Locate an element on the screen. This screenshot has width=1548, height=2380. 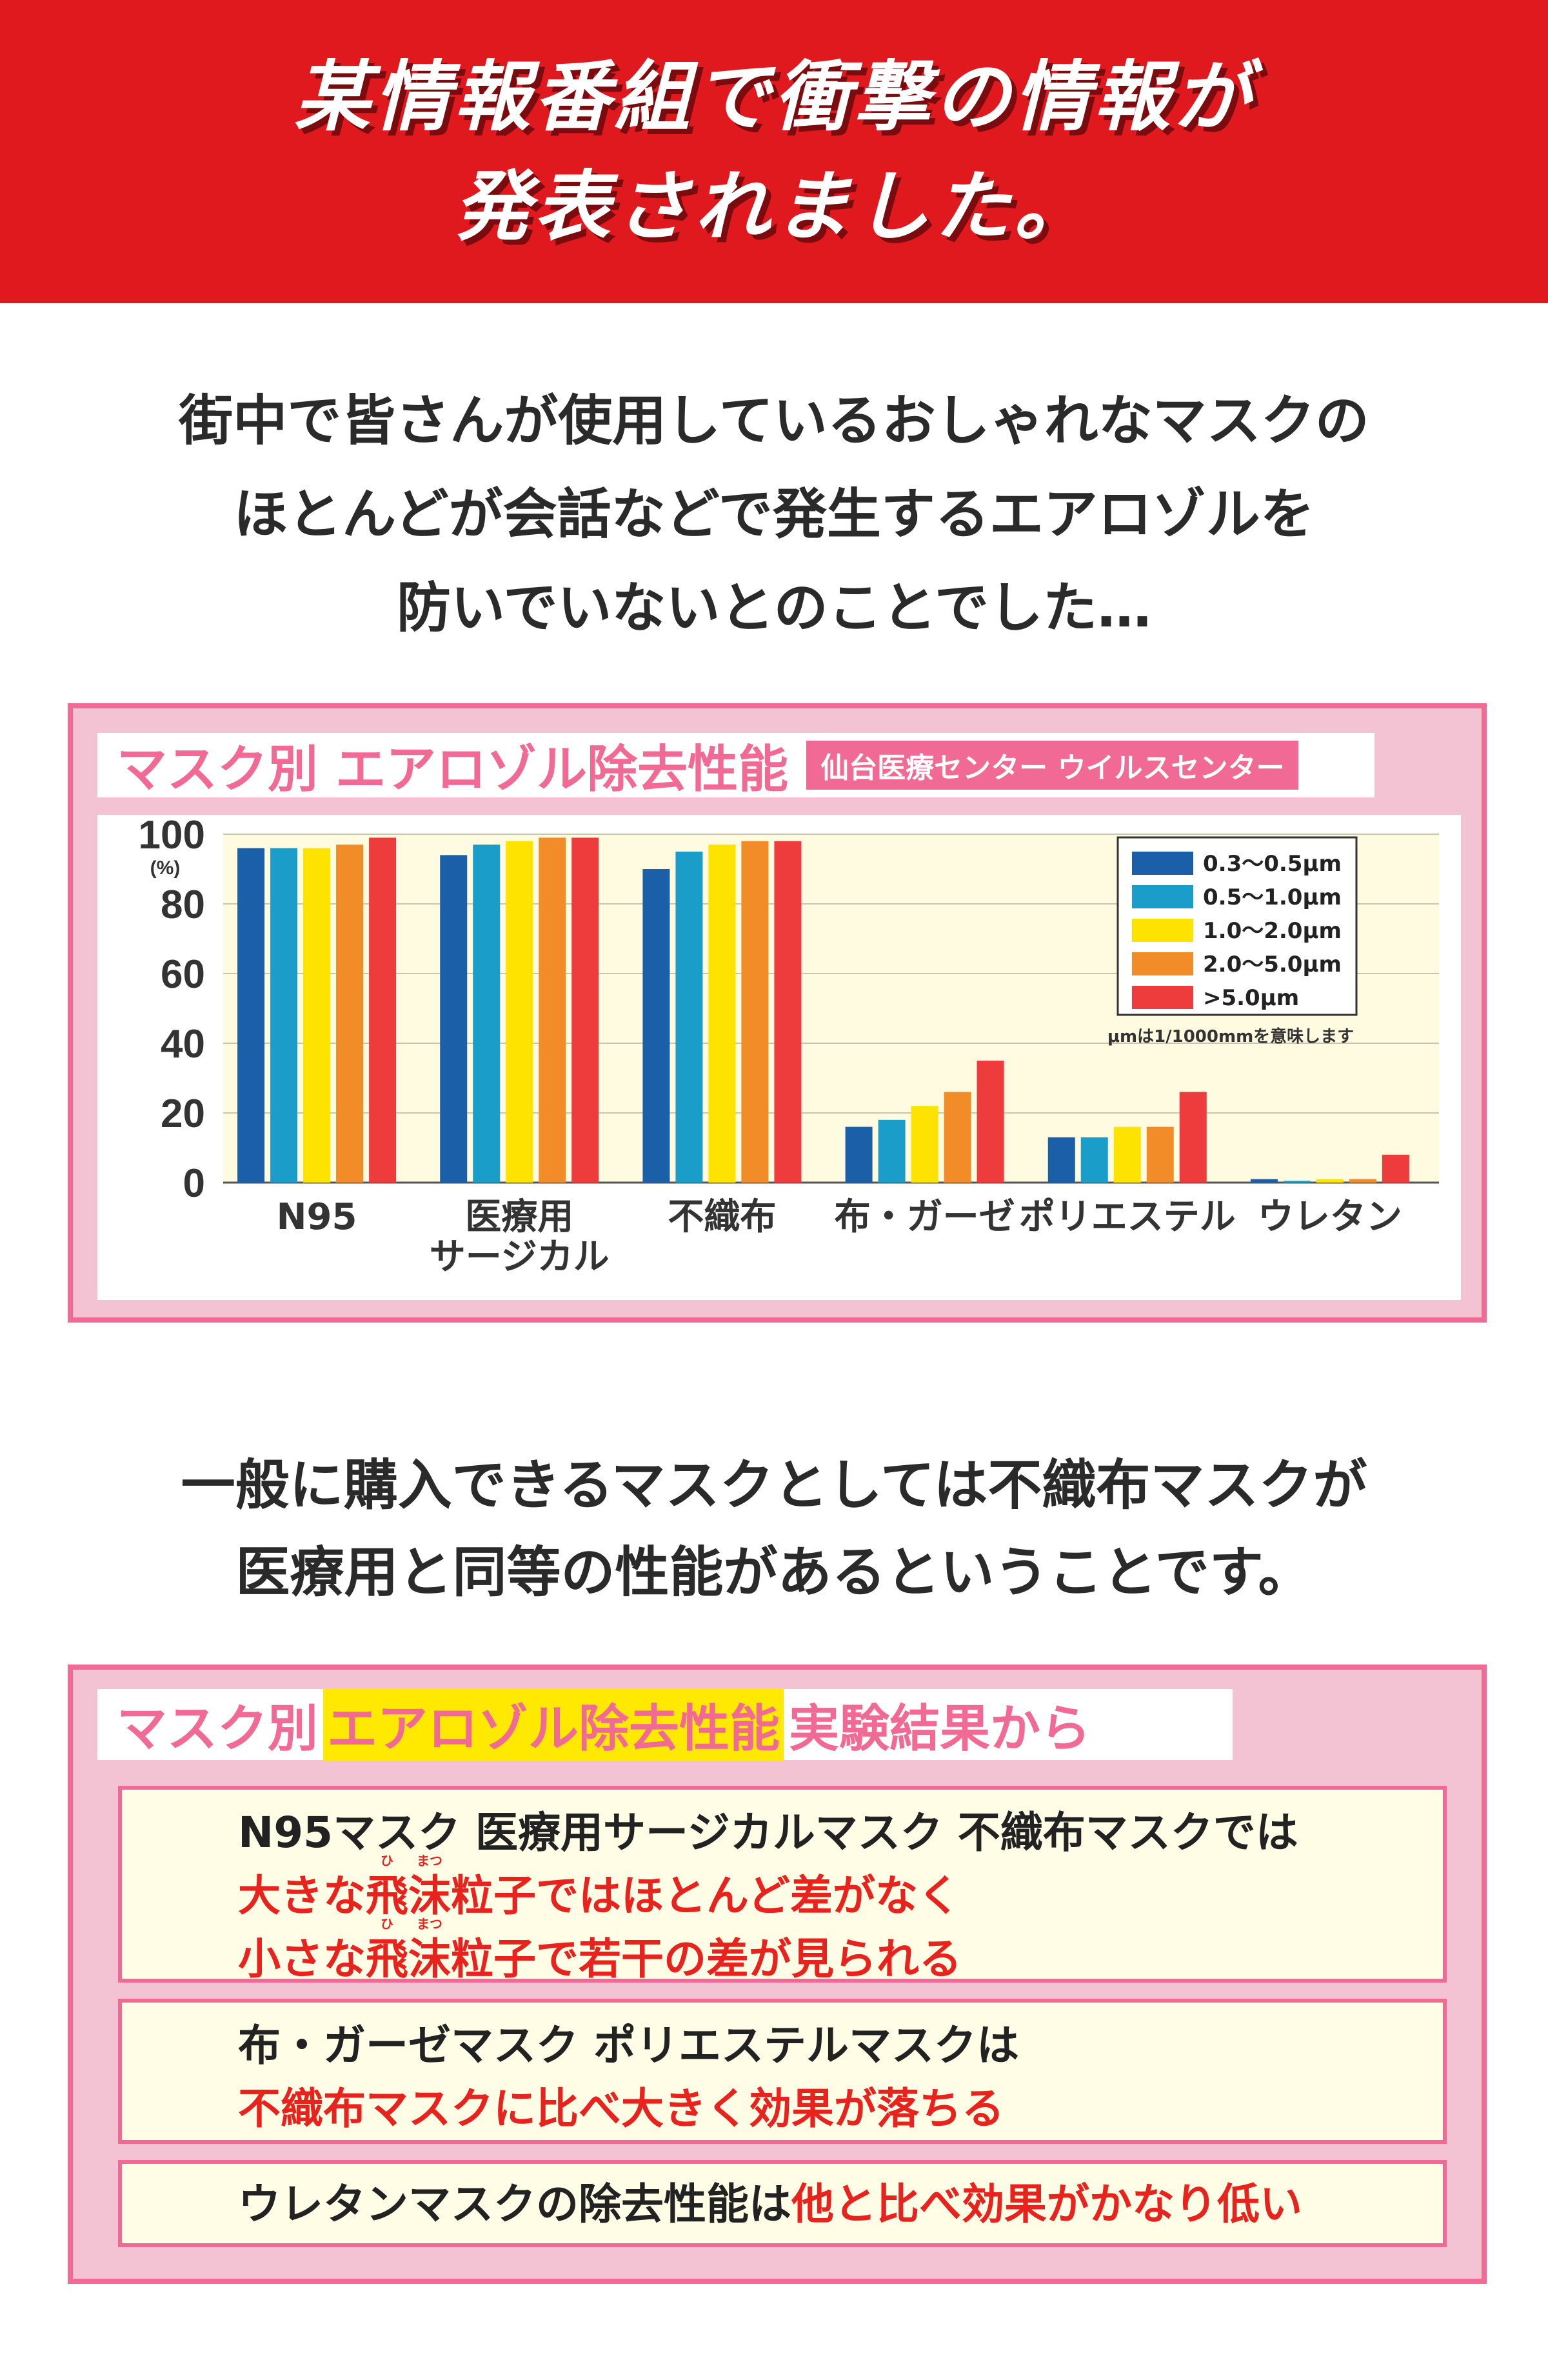
finding-1-line-2-end: 粒子ではほとんど差がなく is located at coordinates (706, 1896).